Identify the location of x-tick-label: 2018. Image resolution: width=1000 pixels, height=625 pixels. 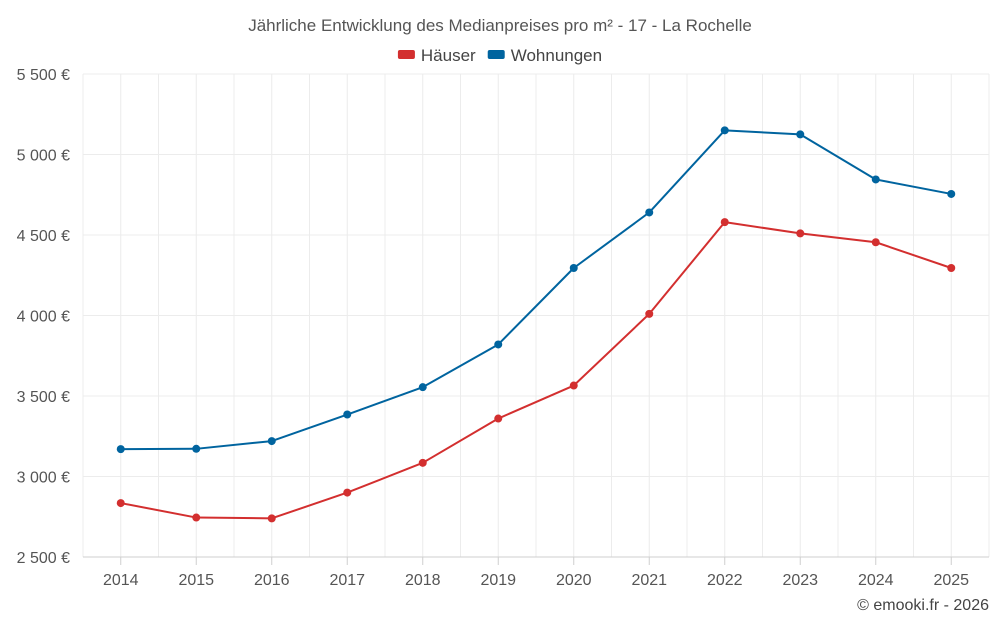
(423, 580).